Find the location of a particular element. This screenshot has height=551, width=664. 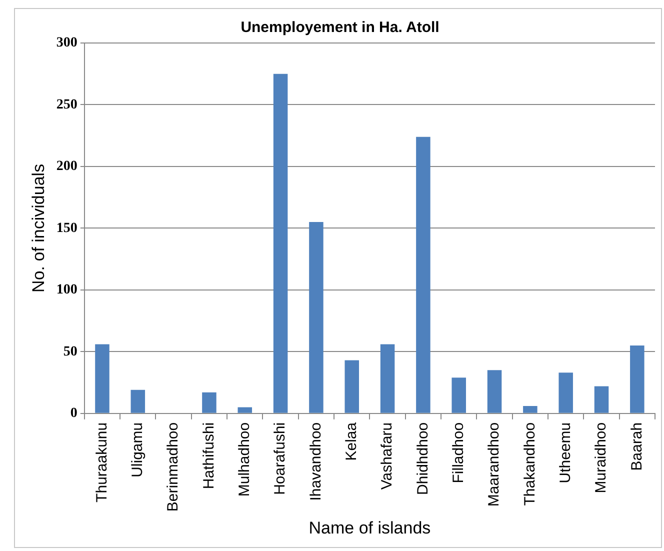

x-tick-label: Muraidhoo is located at coordinates (601, 458).